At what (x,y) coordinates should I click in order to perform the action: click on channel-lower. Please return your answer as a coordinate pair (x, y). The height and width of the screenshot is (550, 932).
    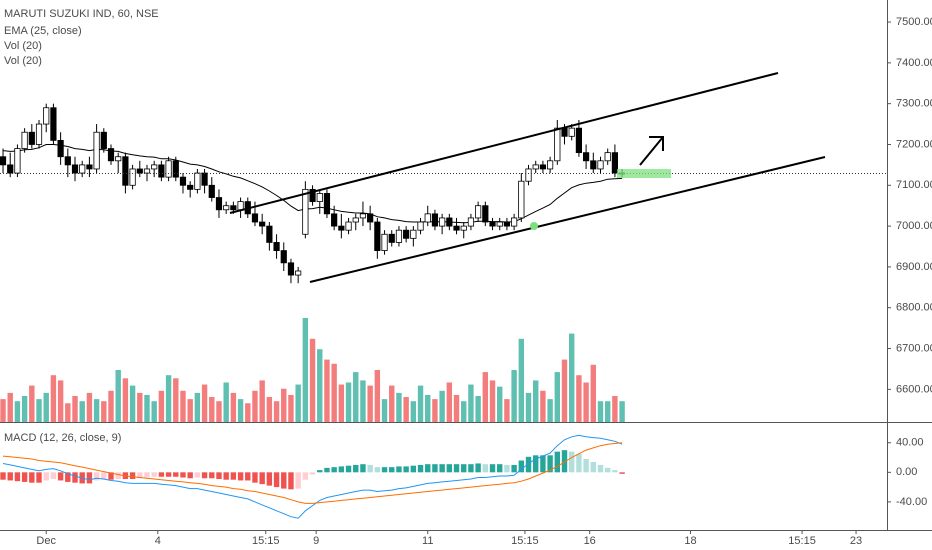
    Looking at the image, I should click on (567, 219).